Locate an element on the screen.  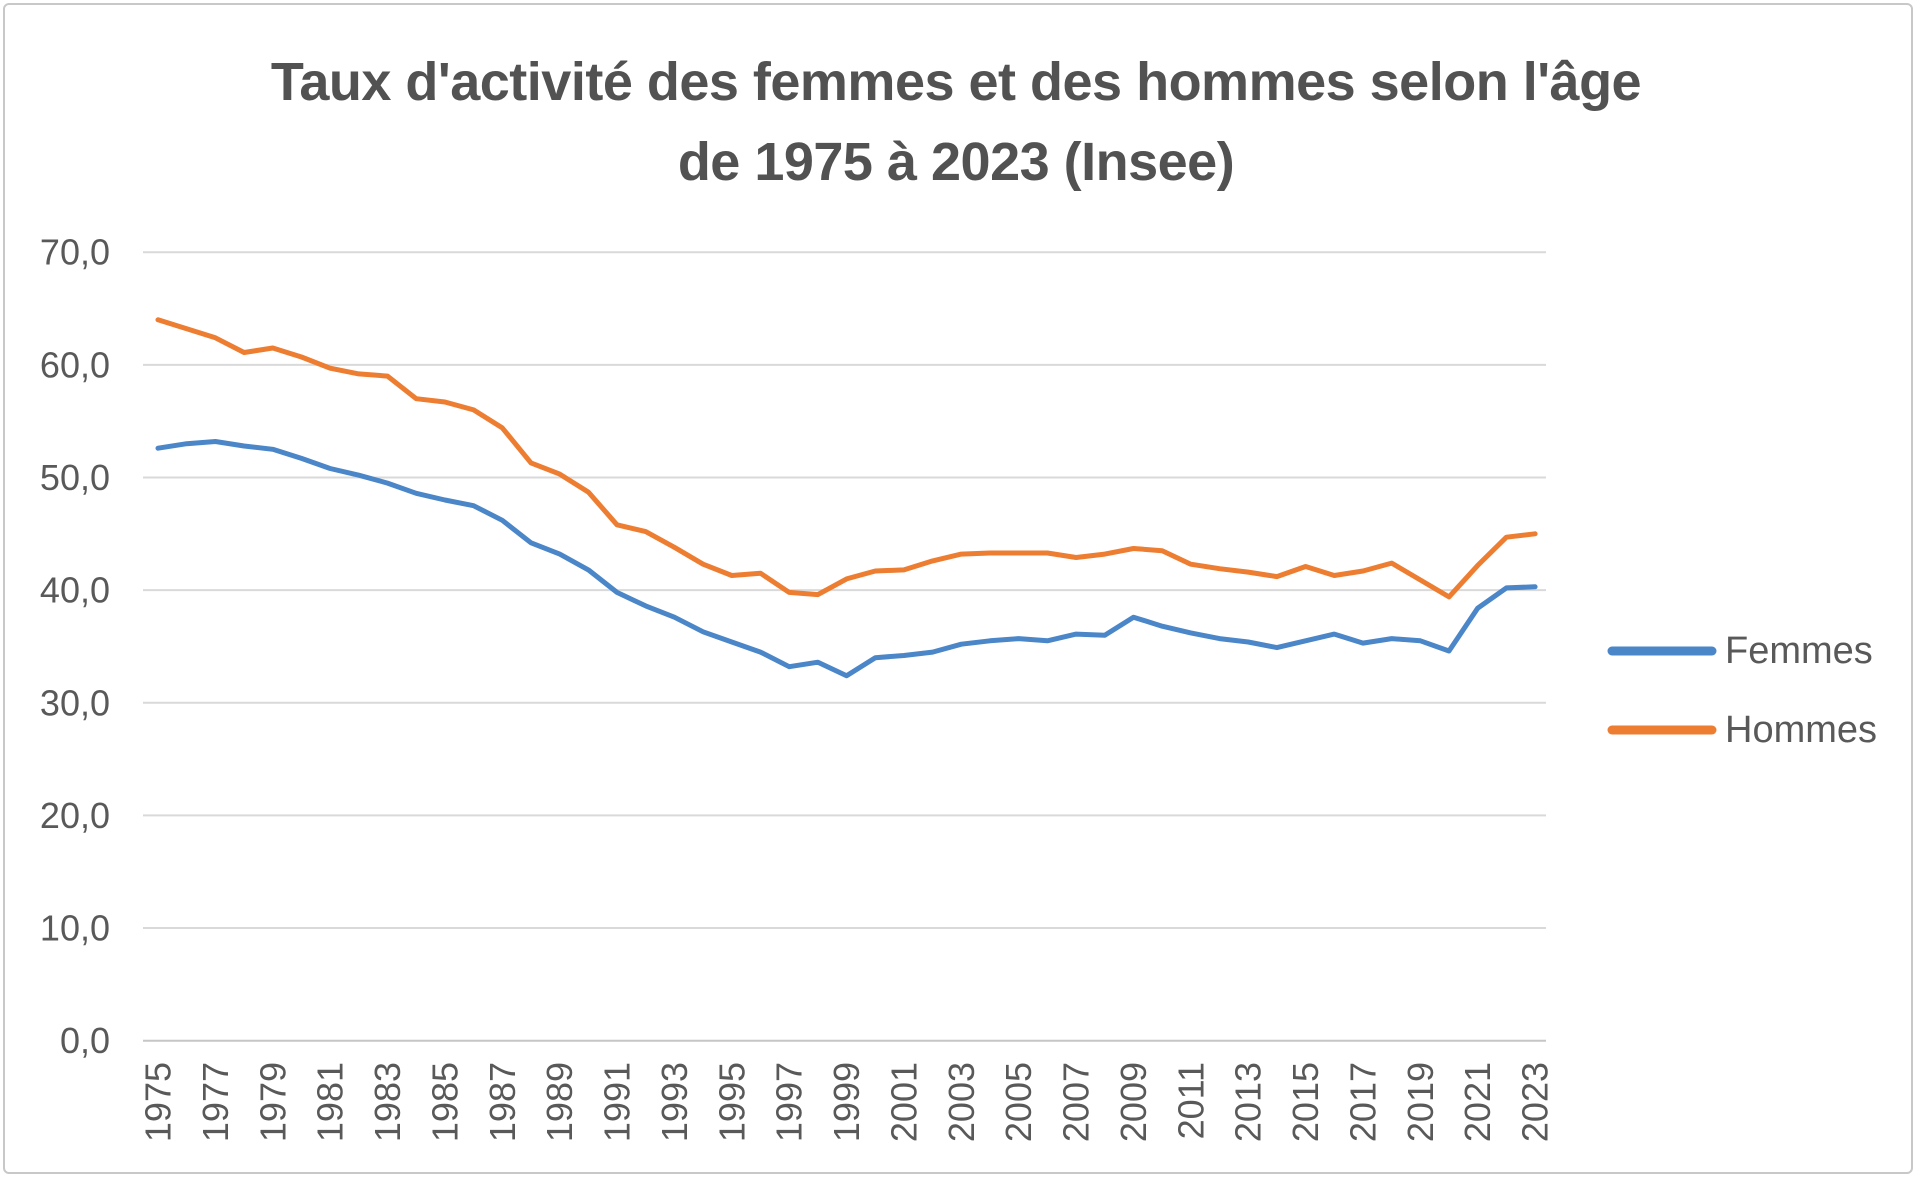
y-tick-label: 10,0 is located at coordinates (75, 928).